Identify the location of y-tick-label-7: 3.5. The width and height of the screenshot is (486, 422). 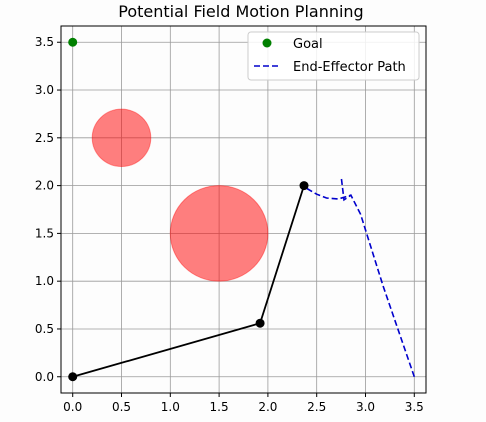
(44, 42).